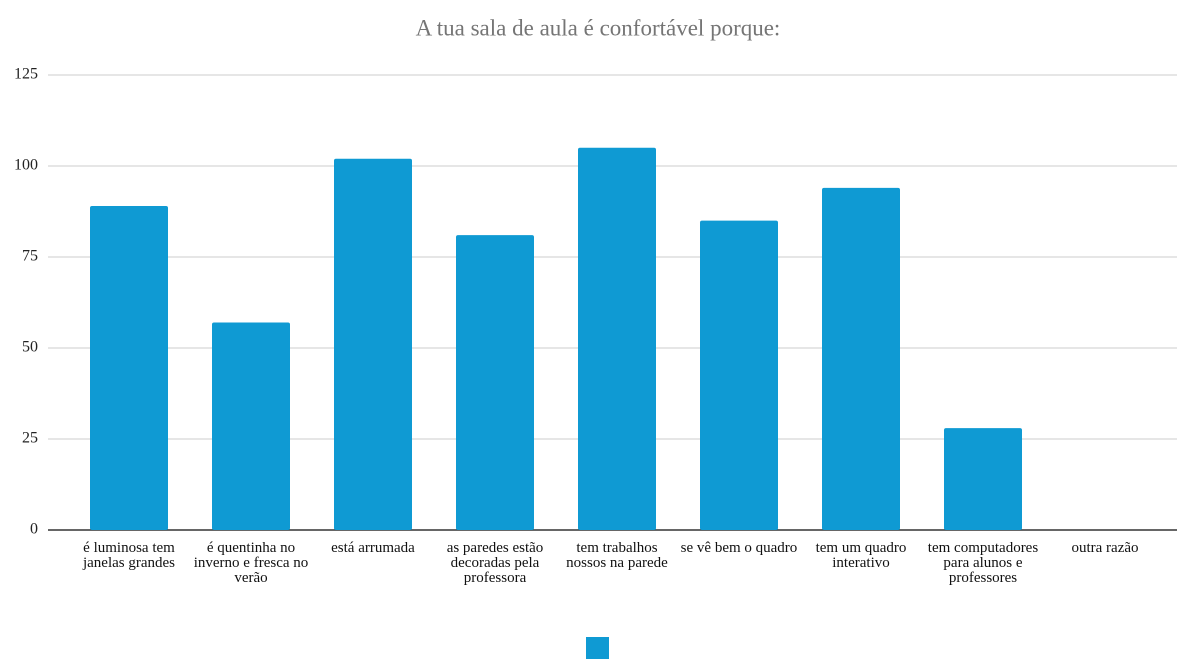 Image resolution: width=1177 pixels, height=659 pixels. I want to click on y-tick-label: 125, so click(26, 74).